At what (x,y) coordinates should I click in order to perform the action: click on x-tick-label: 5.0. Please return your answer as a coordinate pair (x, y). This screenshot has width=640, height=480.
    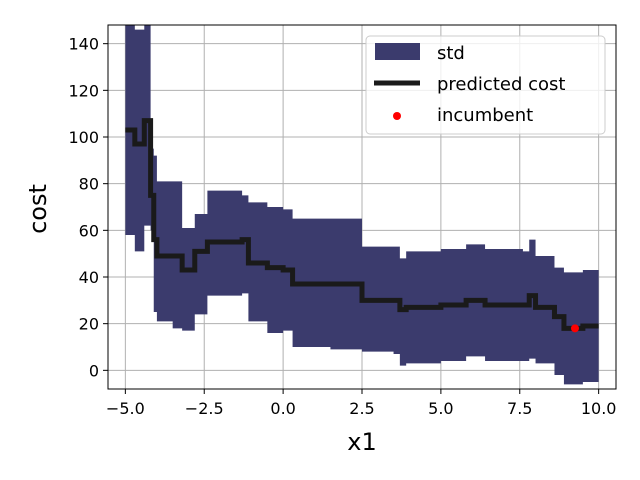
    Looking at the image, I should click on (440, 408).